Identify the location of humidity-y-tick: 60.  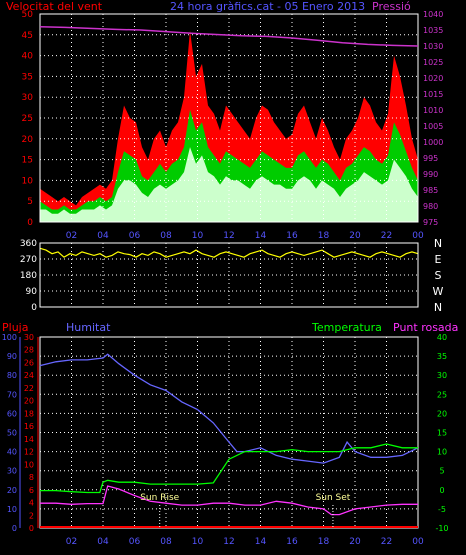
(12, 413).